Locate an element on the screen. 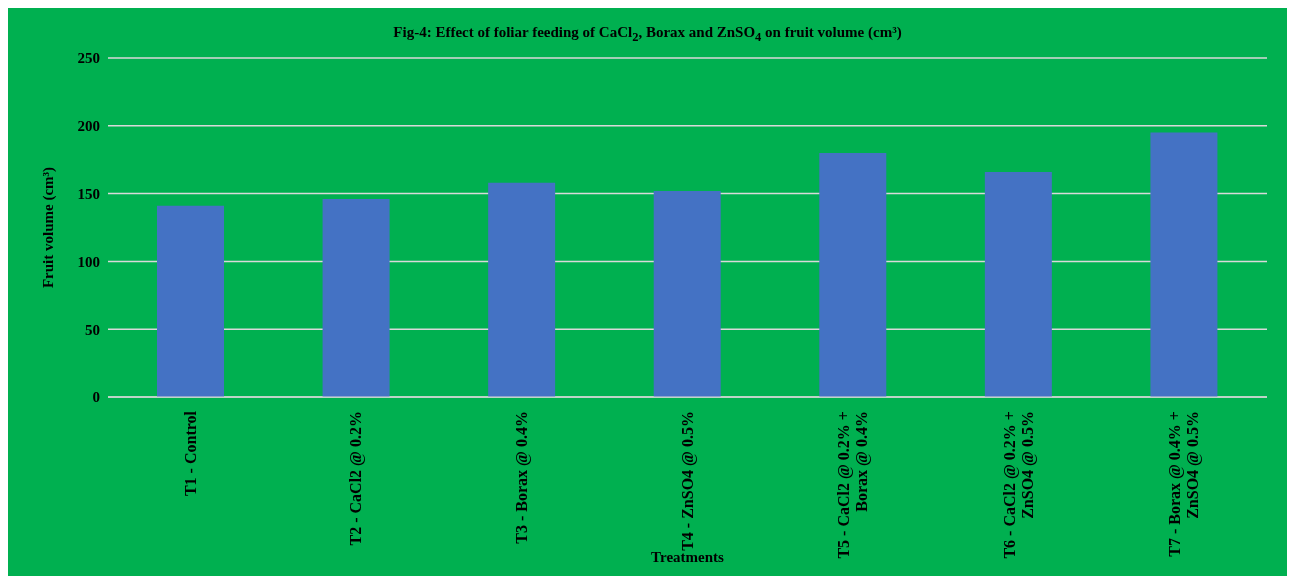 The width and height of the screenshot is (1295, 584). x-tick-label: T1 - Control is located at coordinates (190, 453).